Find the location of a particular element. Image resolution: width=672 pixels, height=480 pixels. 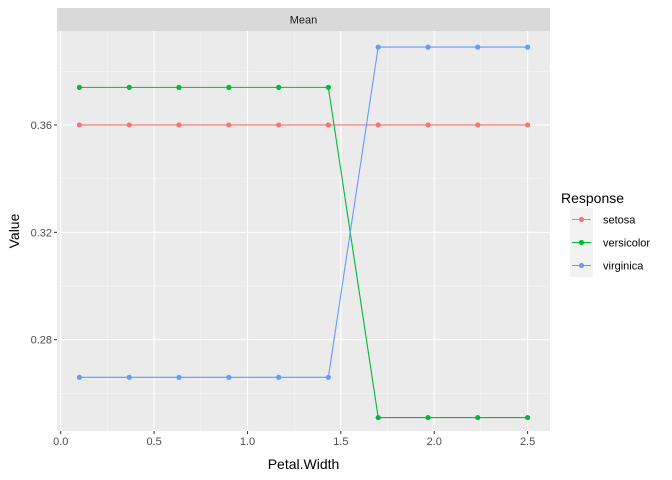

x-tick-label: 1.5 is located at coordinates (340, 442).